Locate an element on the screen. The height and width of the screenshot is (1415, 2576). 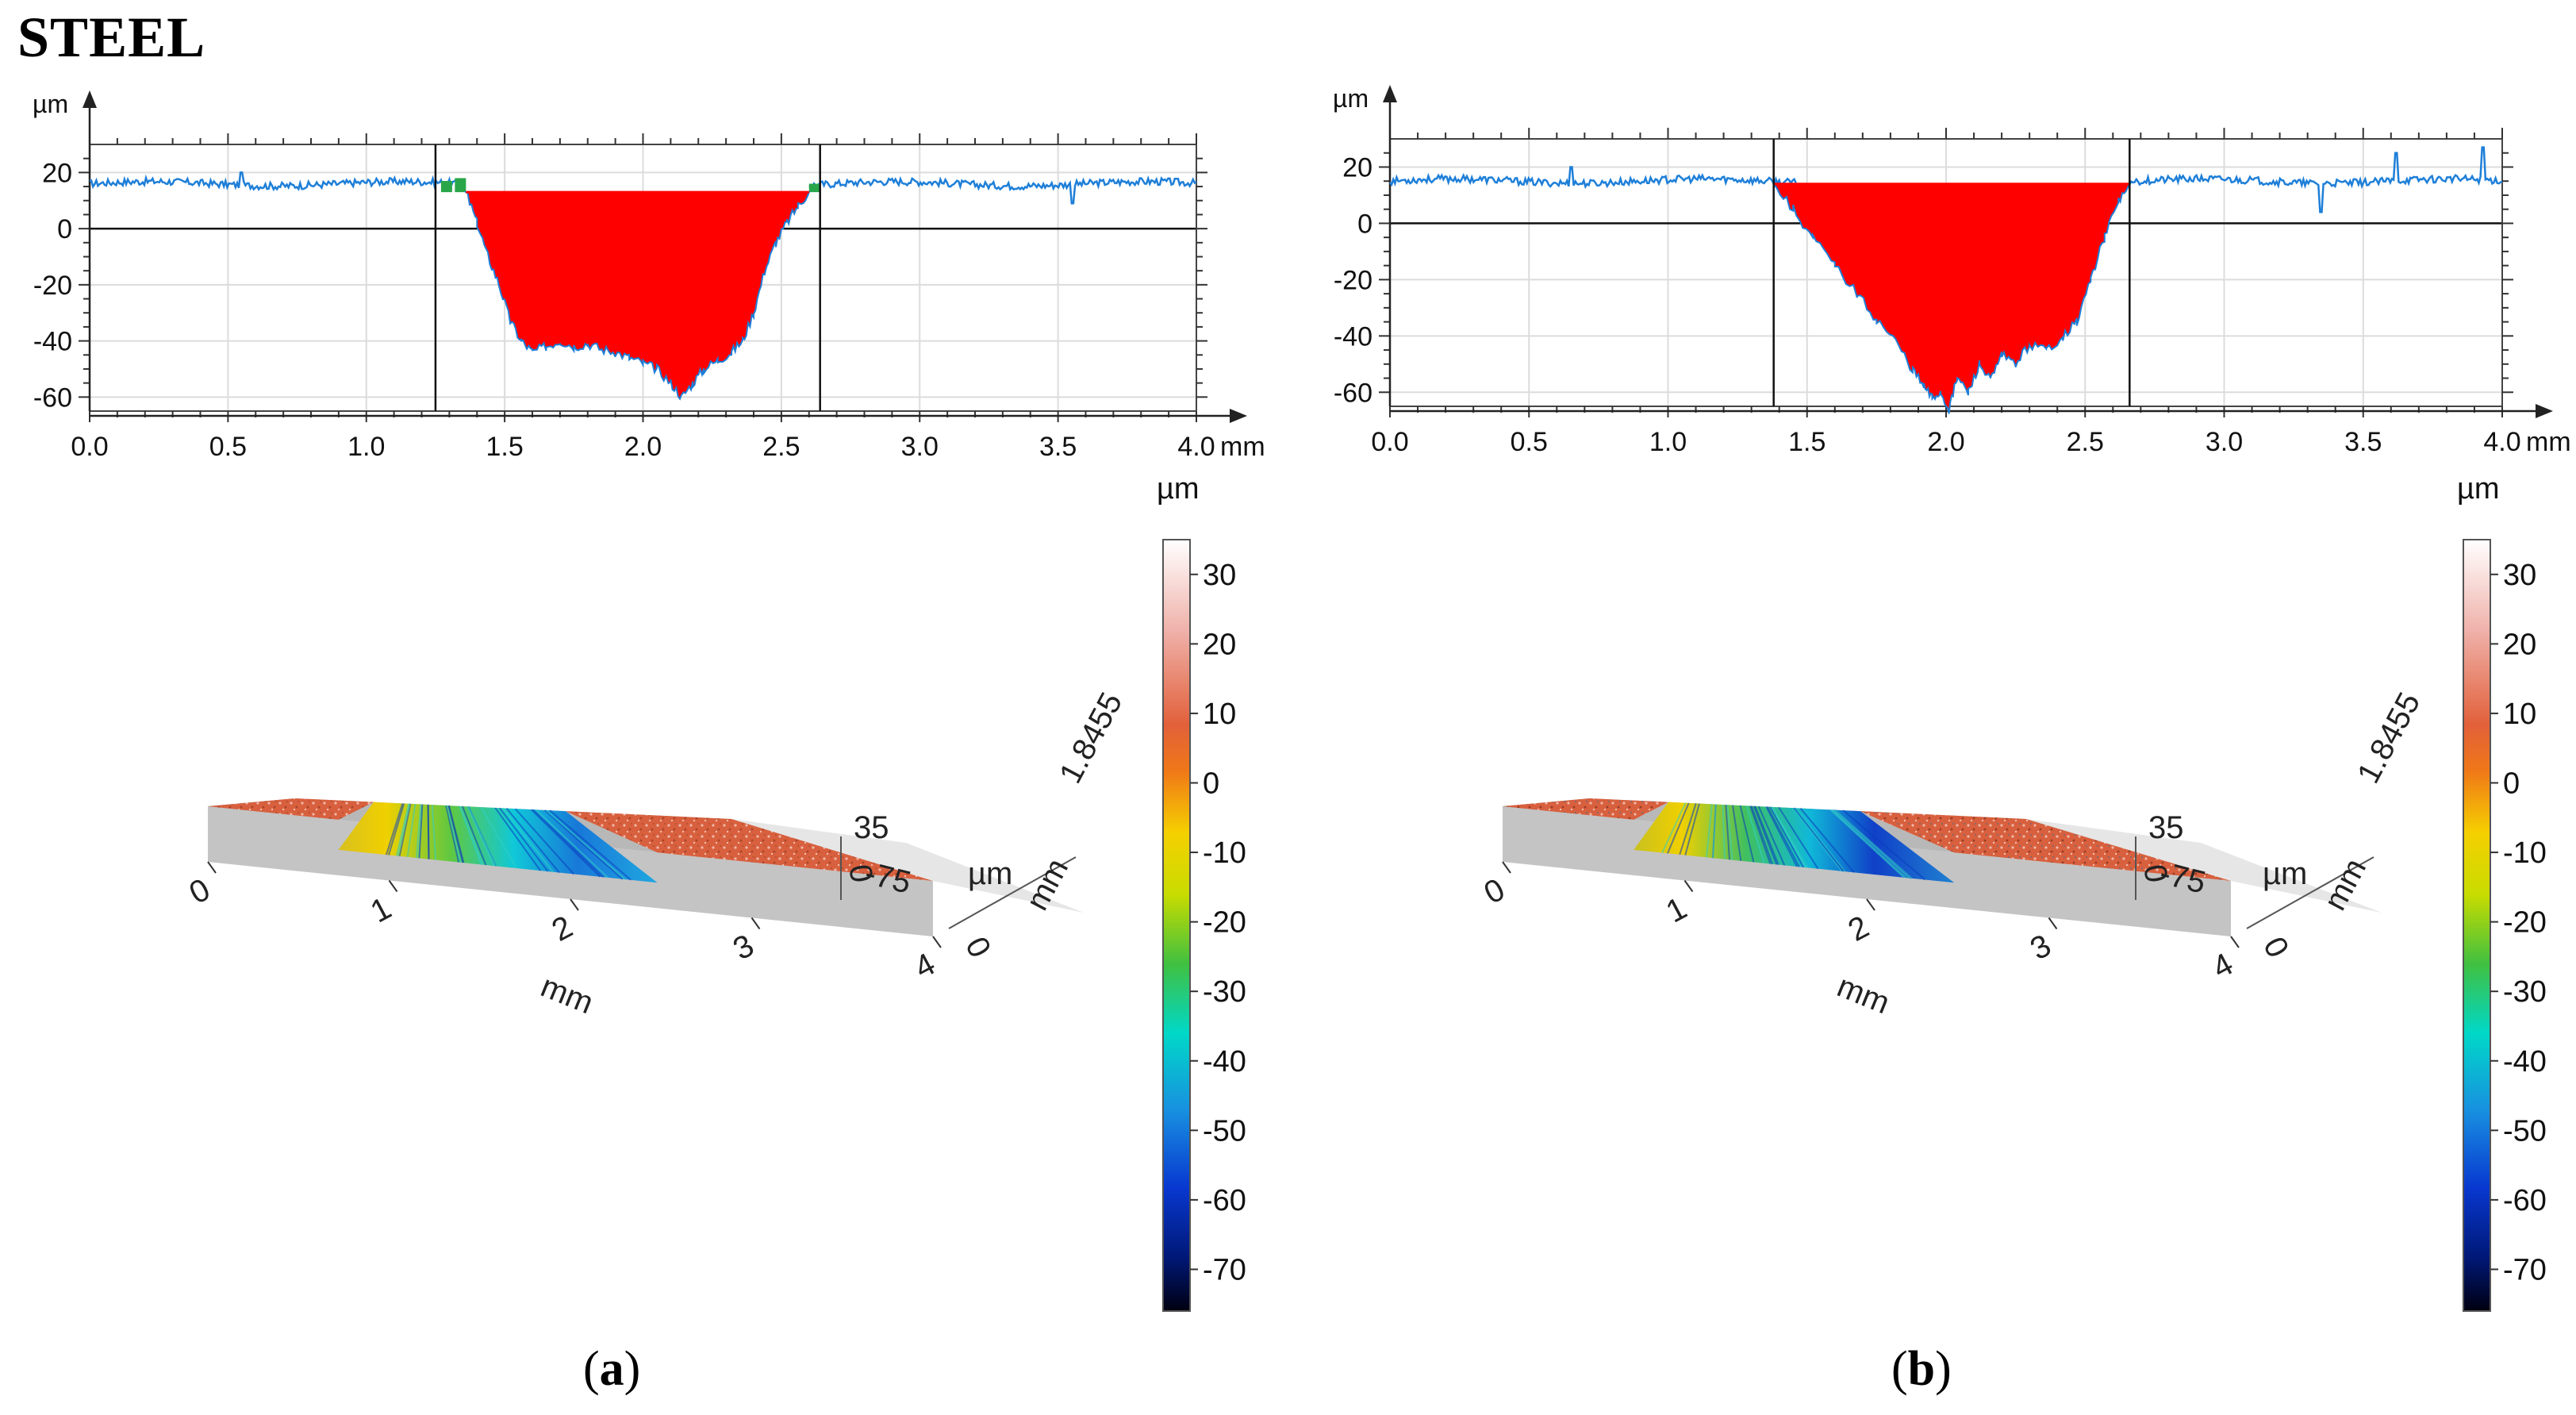
figure-title: STEEL is located at coordinates (112, 37).